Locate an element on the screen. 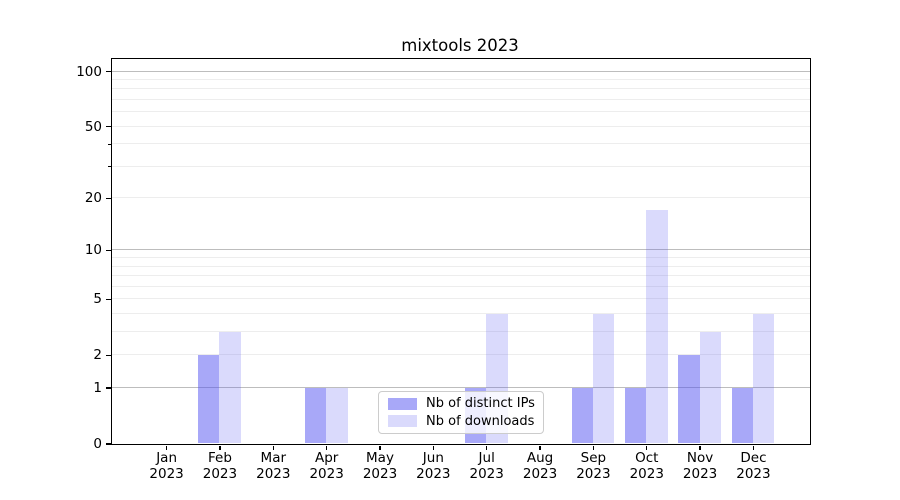 The width and height of the screenshot is (900, 500). x-tick-label-jan: Jan 2023 is located at coordinates (166, 466).